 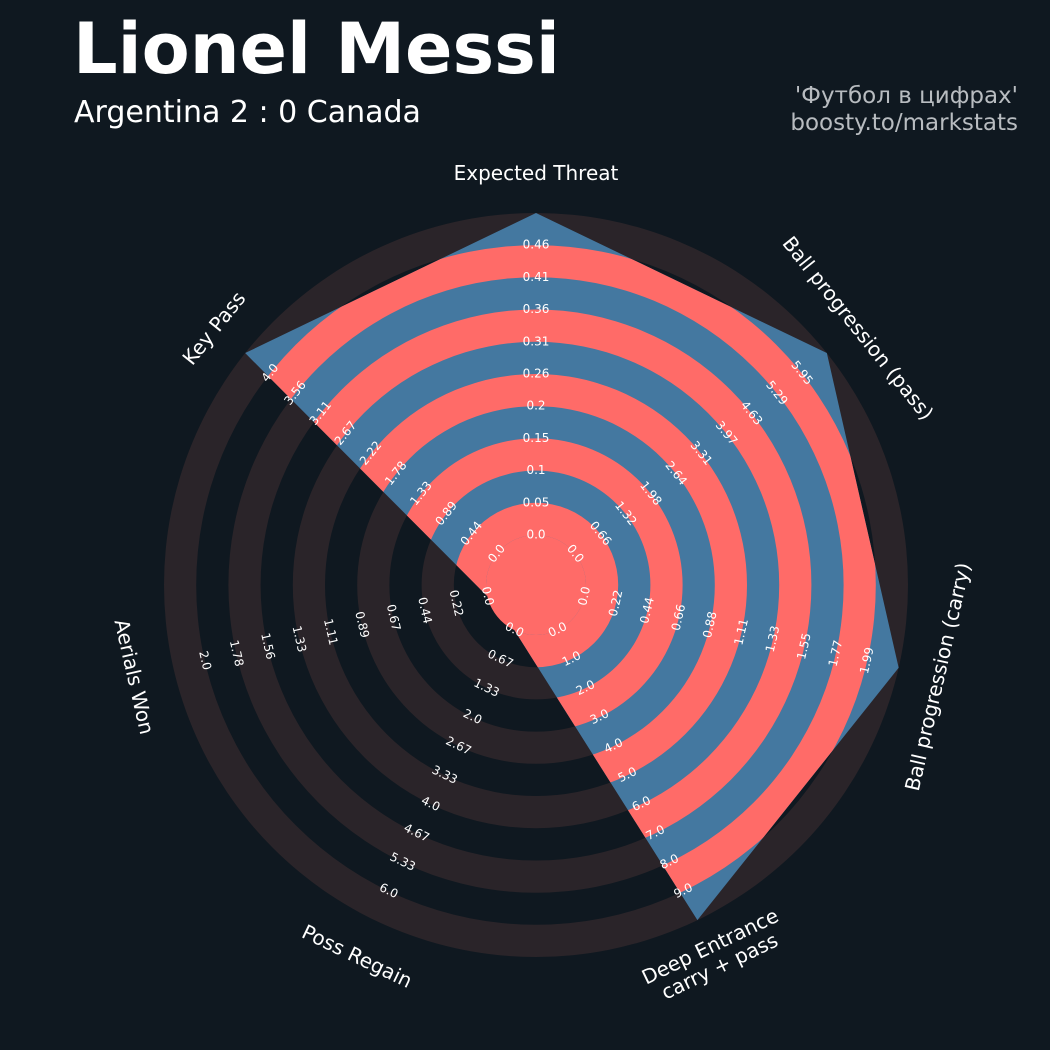 I want to click on tick-label: 0.41, so click(x=536, y=277).